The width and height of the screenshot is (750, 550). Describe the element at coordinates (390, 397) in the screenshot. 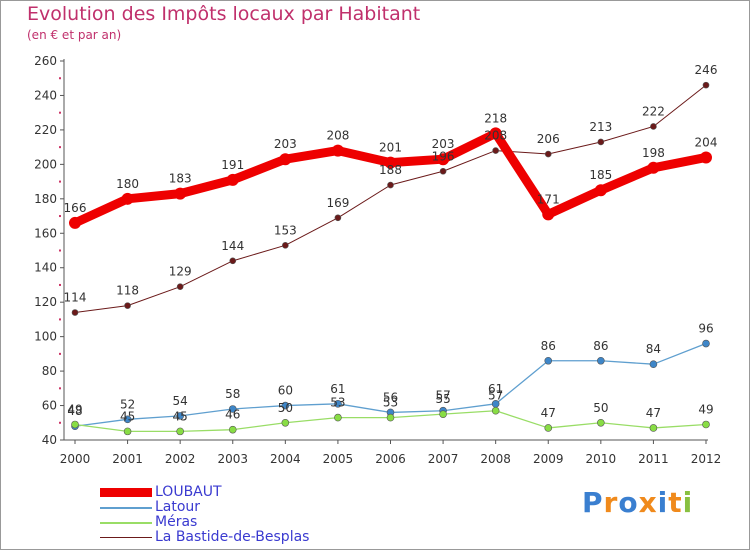

I see `data-label-latour: 56` at that location.